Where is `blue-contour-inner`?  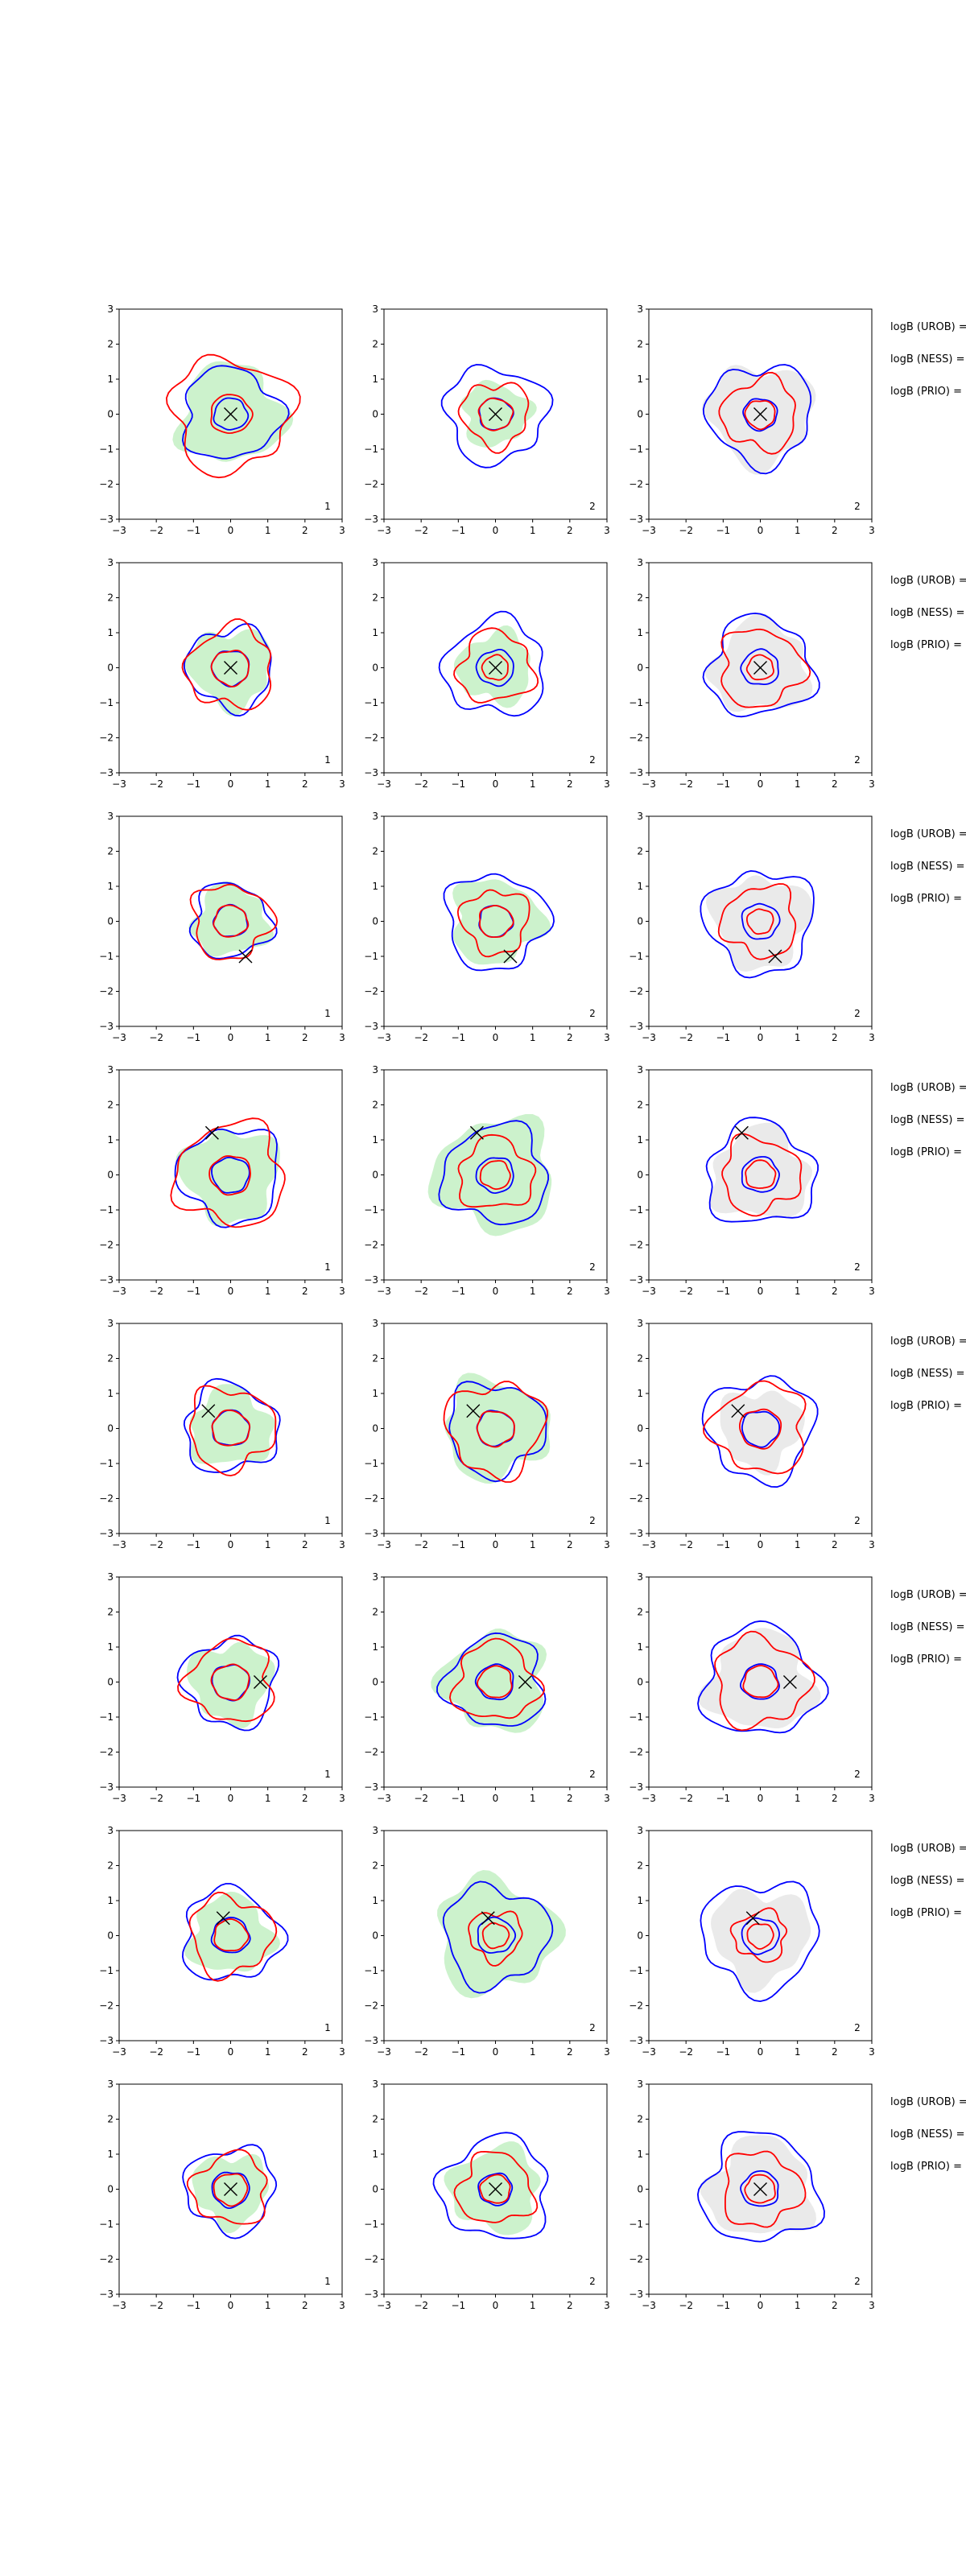
blue-contour-inner is located at coordinates (760, 1429).